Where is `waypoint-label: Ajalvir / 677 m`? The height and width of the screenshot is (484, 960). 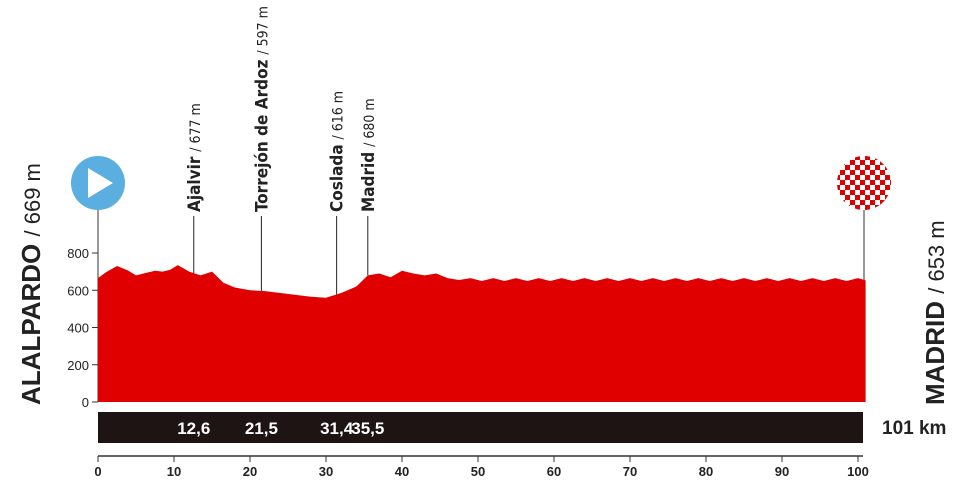 waypoint-label: Ajalvir / 677 m is located at coordinates (195, 157).